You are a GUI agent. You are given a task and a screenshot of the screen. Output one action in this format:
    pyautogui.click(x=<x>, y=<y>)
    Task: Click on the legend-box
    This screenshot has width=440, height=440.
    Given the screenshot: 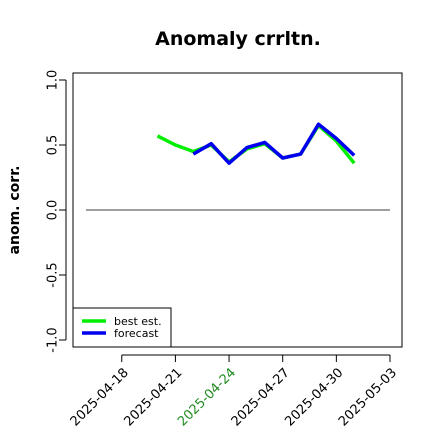 What is the action you would take?
    pyautogui.click(x=122, y=327)
    